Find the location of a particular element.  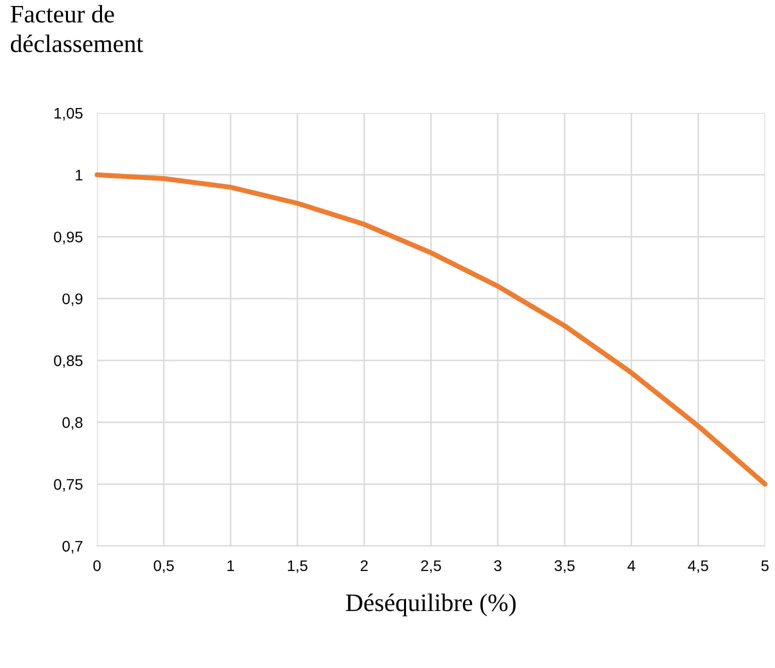

x-tick-label: 5 is located at coordinates (765, 566).